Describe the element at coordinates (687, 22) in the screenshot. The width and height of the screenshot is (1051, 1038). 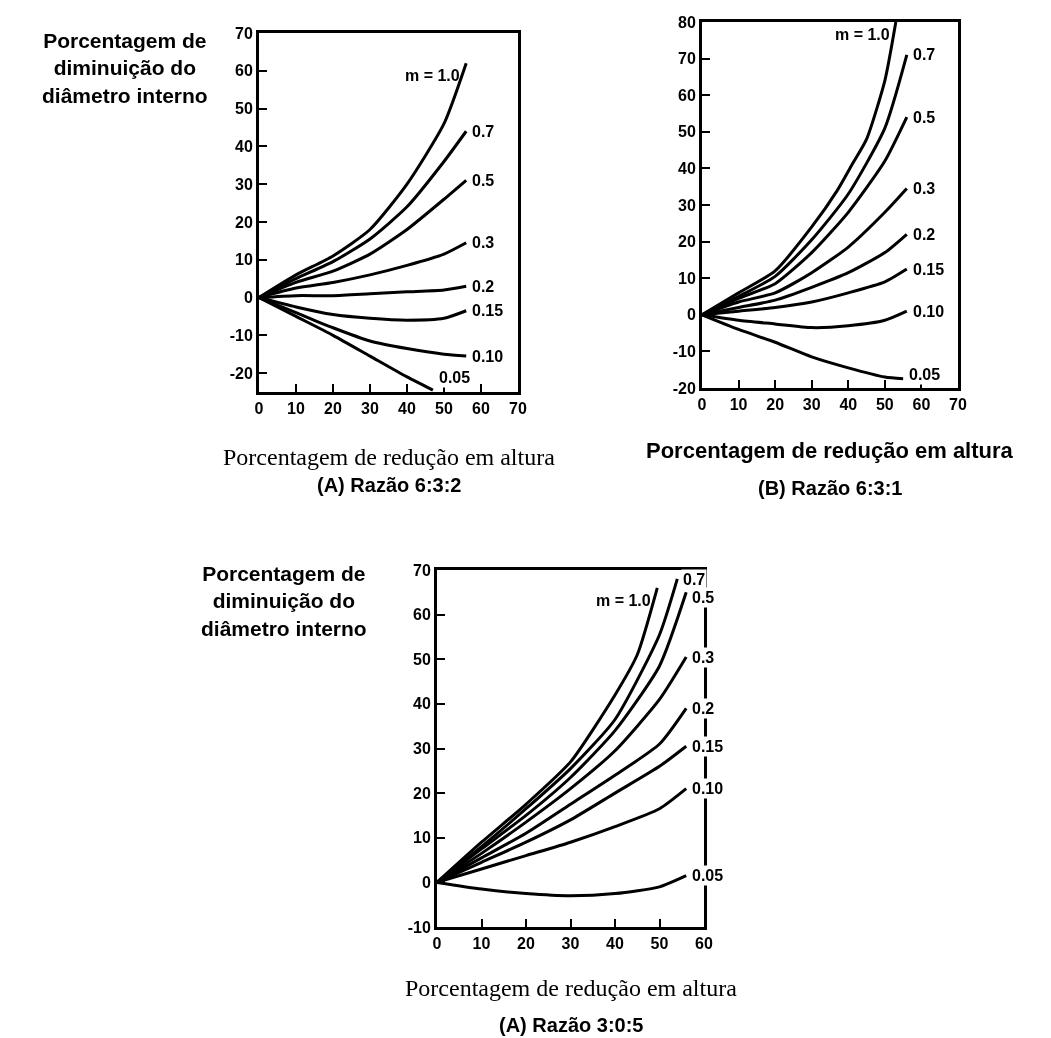
I see `y-tick-label: 80` at that location.